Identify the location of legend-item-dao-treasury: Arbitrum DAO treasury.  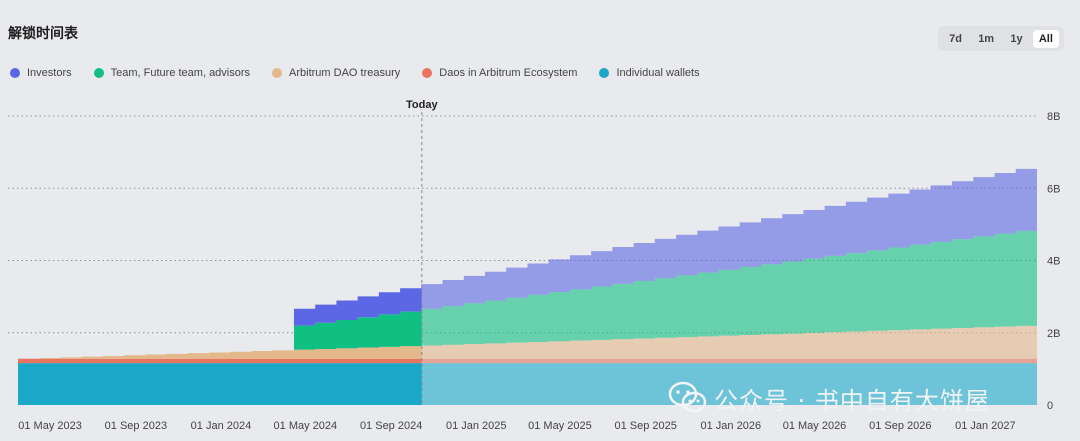
(336, 73).